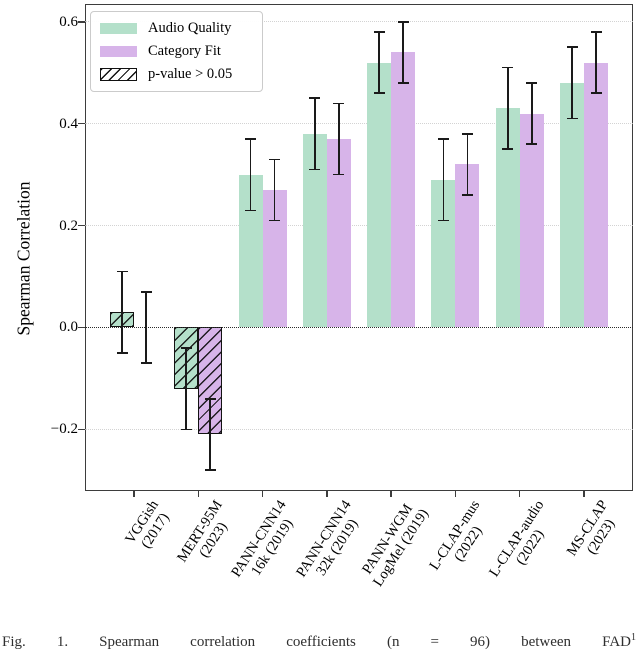 The width and height of the screenshot is (640, 651). I want to click on legend-item-audio-quality: Audio Quality, so click(176, 28).